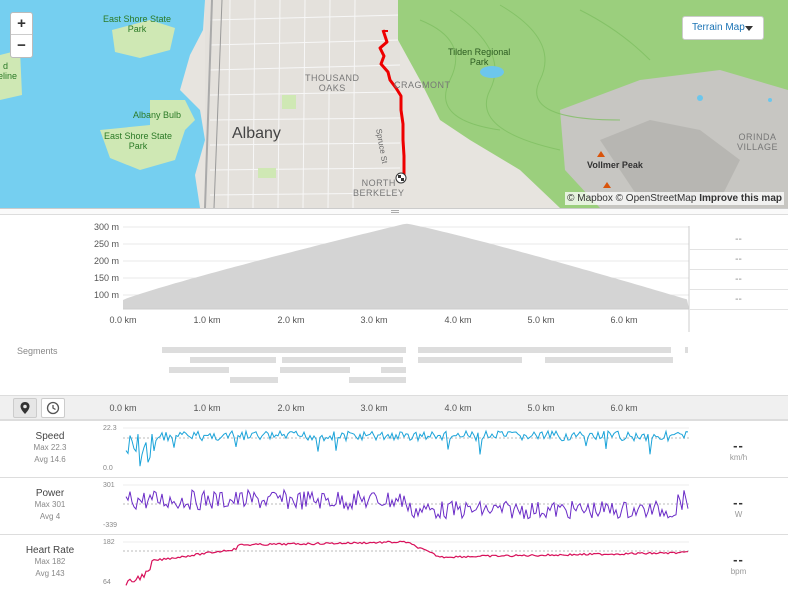  Describe the element at coordinates (123, 320) in the screenshot. I see `elevation-x-tick-0: 0.0 km` at that location.